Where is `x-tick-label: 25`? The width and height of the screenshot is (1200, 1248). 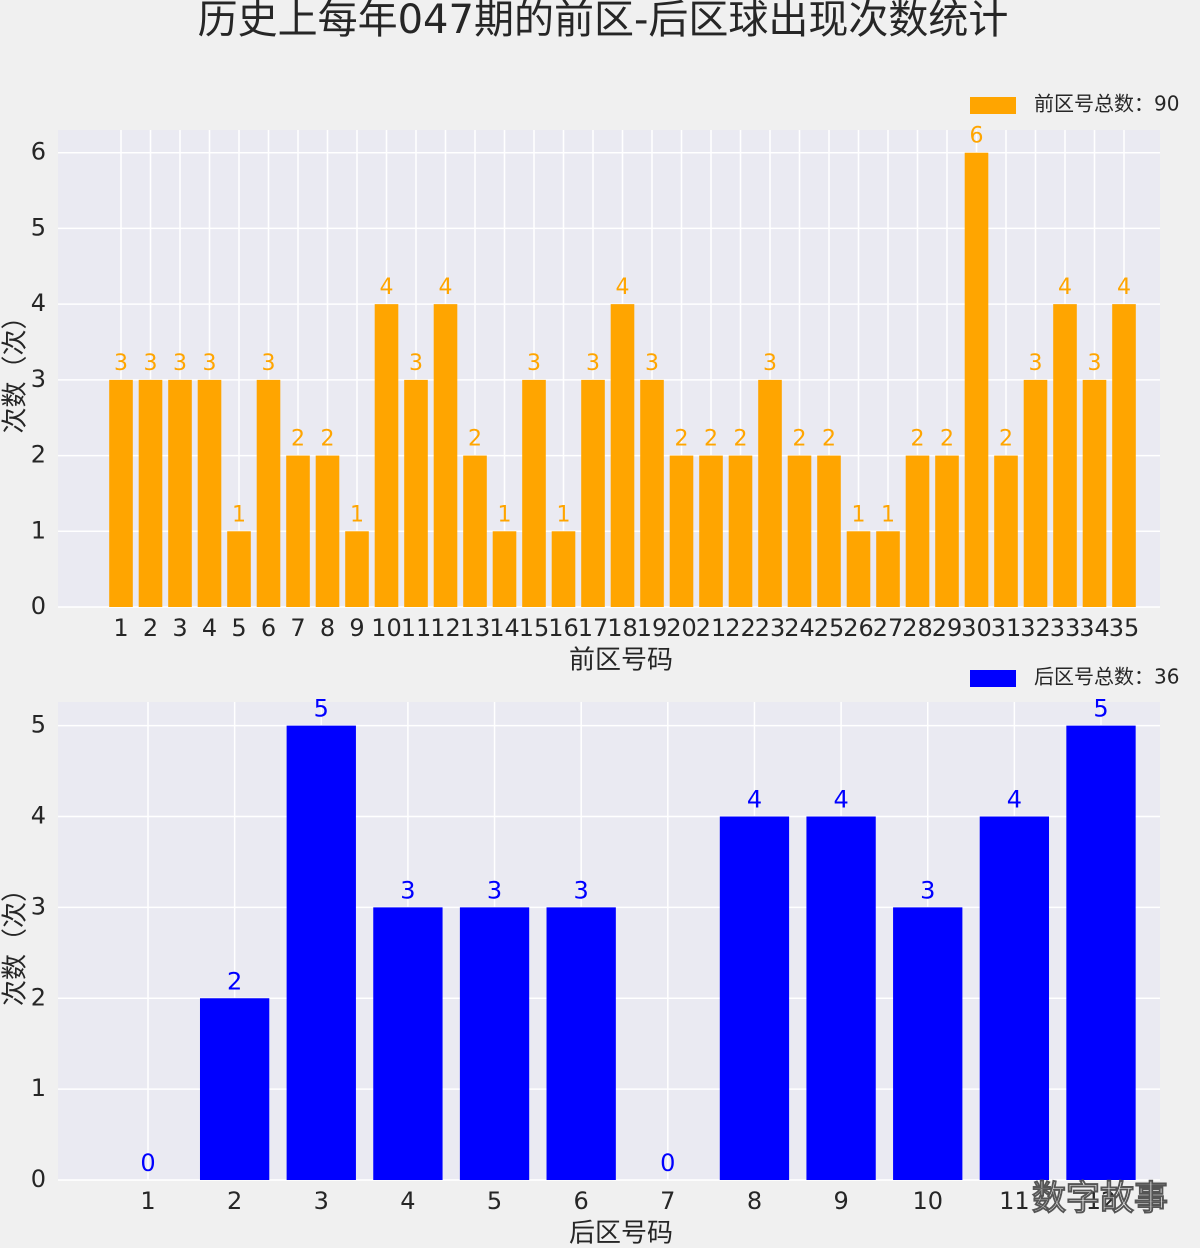 x-tick-label: 25 is located at coordinates (829, 628).